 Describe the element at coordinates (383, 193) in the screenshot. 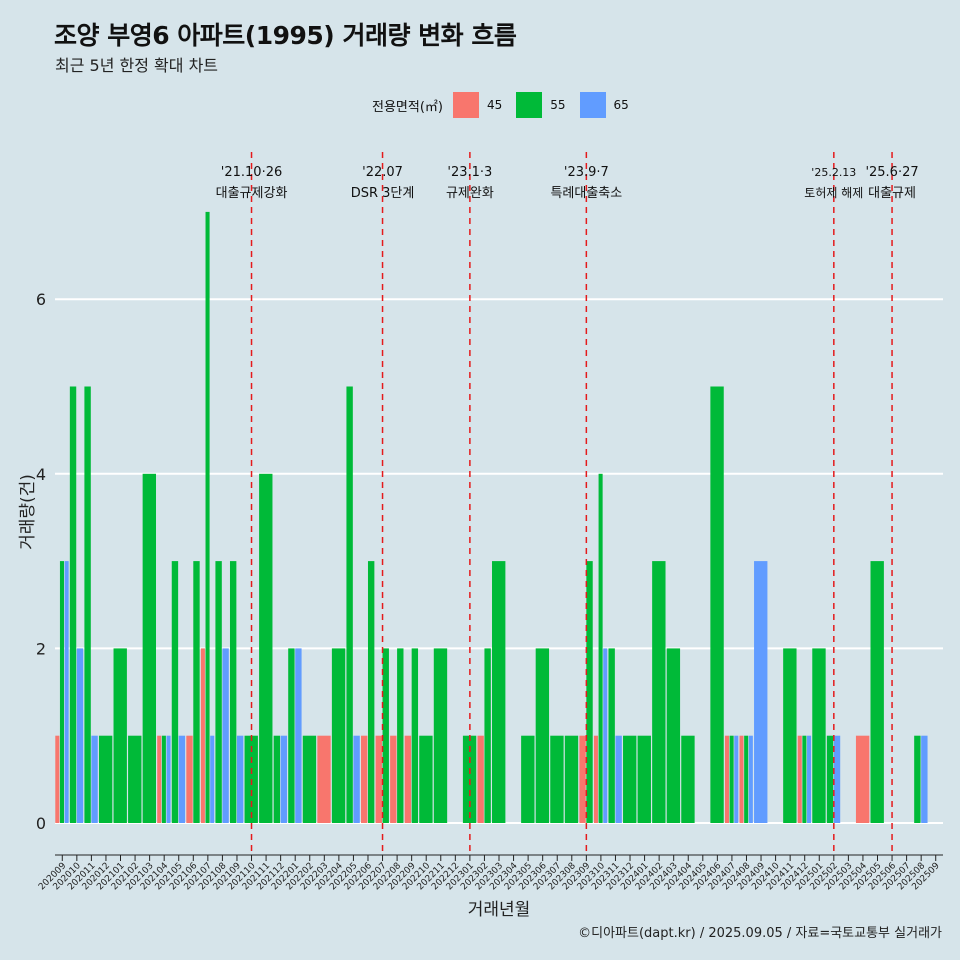

I see `annotation-label-1: DSR 3단계` at that location.